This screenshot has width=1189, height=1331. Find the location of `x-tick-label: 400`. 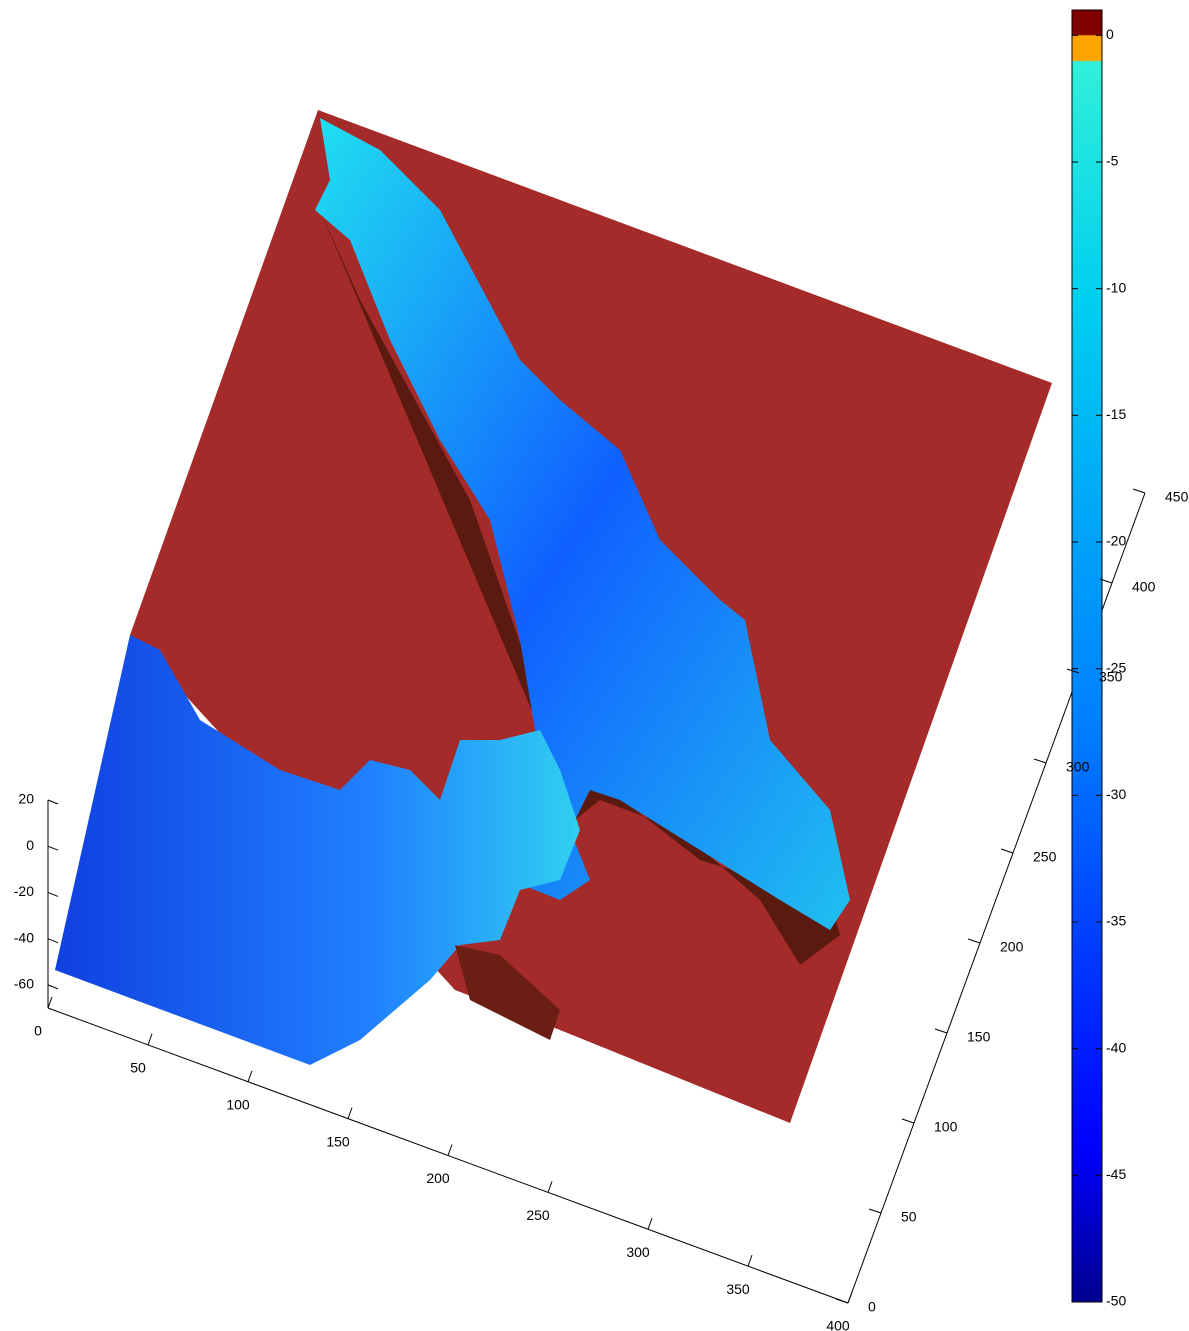

x-tick-label: 400 is located at coordinates (838, 1324).